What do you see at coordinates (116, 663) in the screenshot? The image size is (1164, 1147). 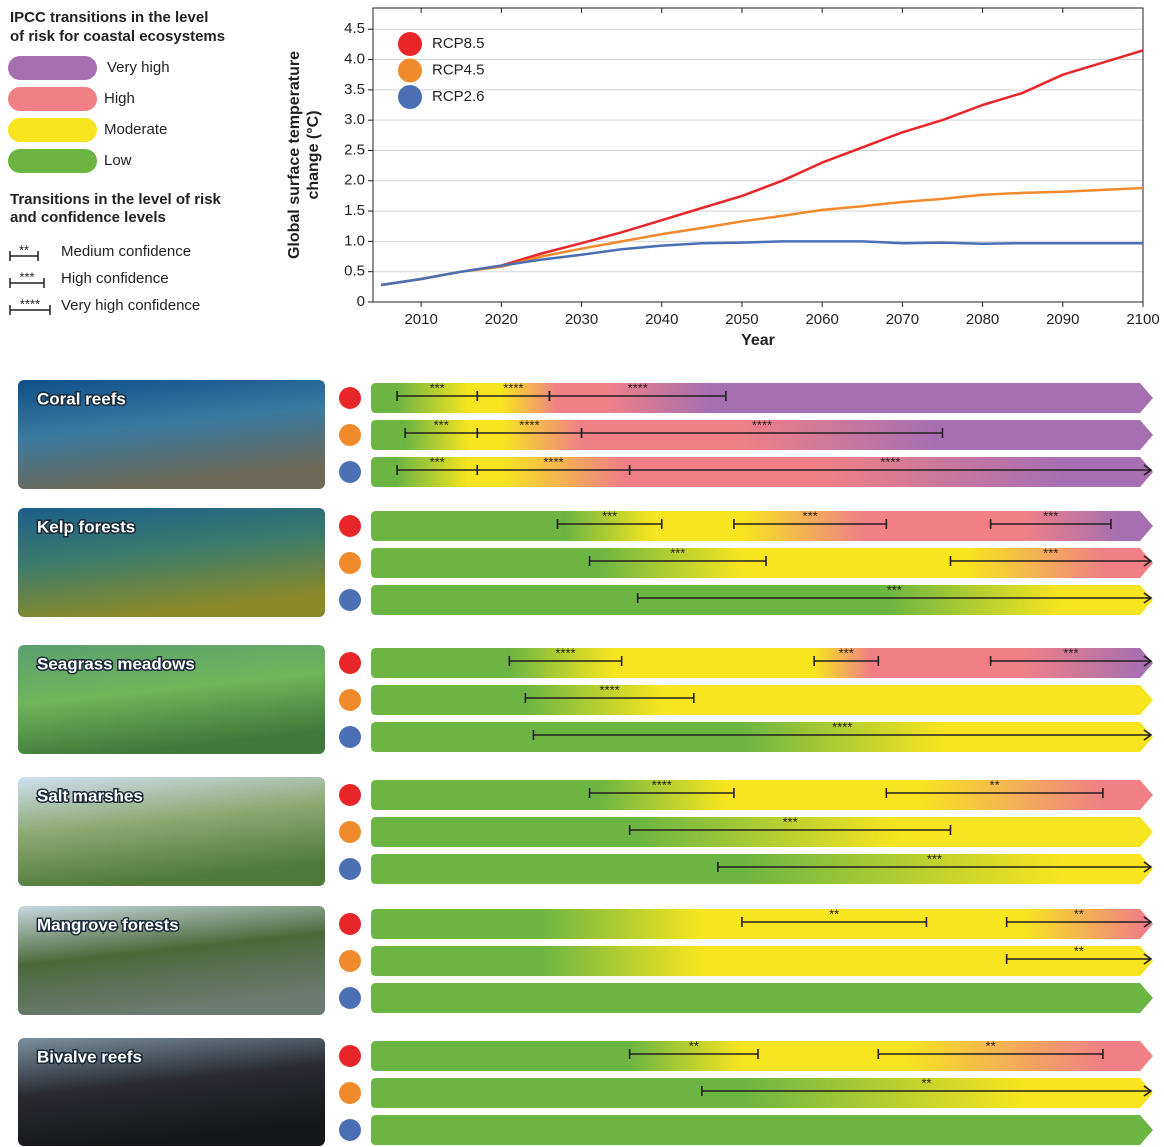 I see `ecosystem-name: Seagrass meadows` at bounding box center [116, 663].